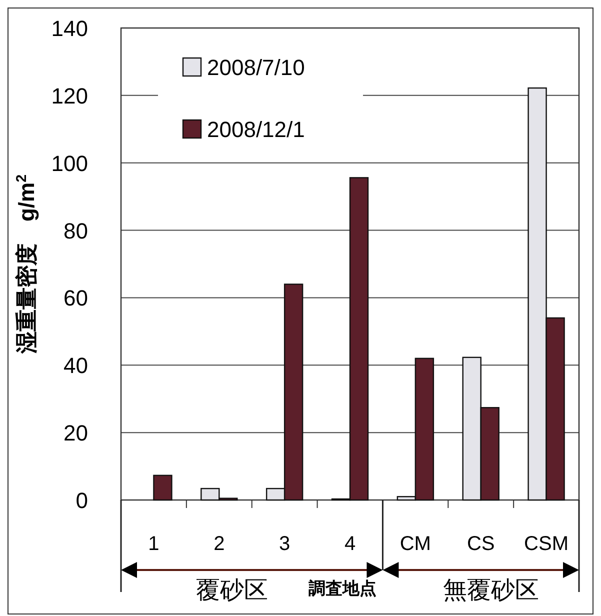 The image size is (601, 616). I want to click on x-tick-label: CSM, so click(546, 544).